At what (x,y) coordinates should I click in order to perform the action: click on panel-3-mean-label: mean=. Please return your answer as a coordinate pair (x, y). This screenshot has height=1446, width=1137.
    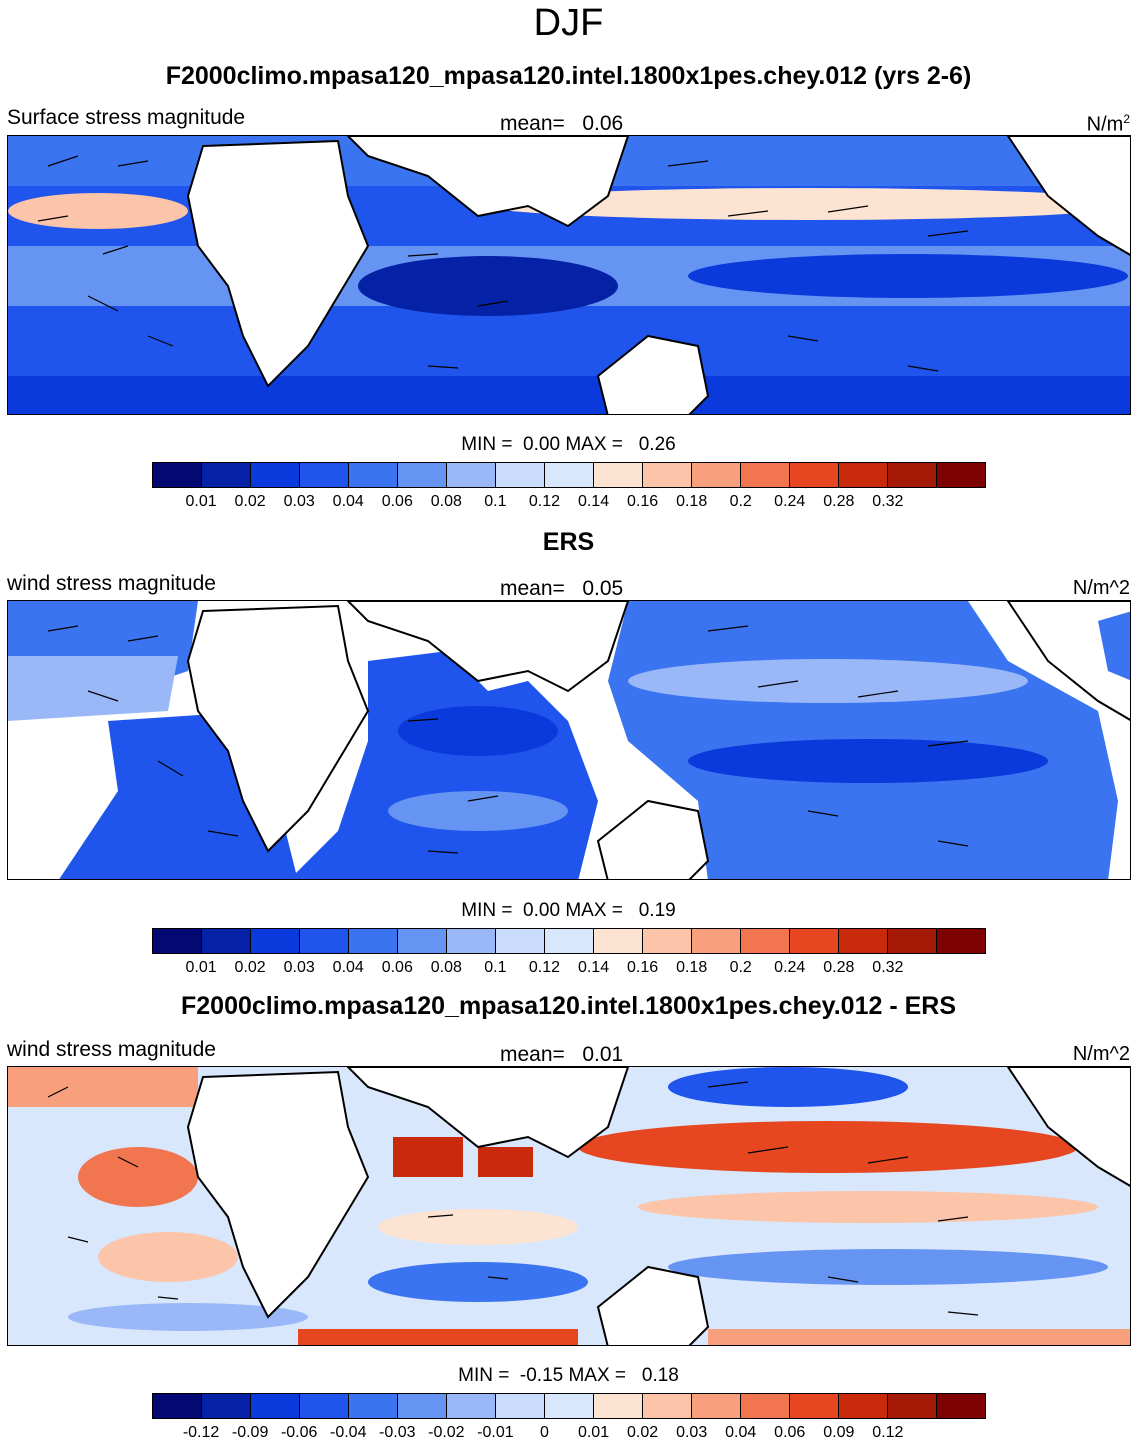
    Looking at the image, I should click on (532, 1054).